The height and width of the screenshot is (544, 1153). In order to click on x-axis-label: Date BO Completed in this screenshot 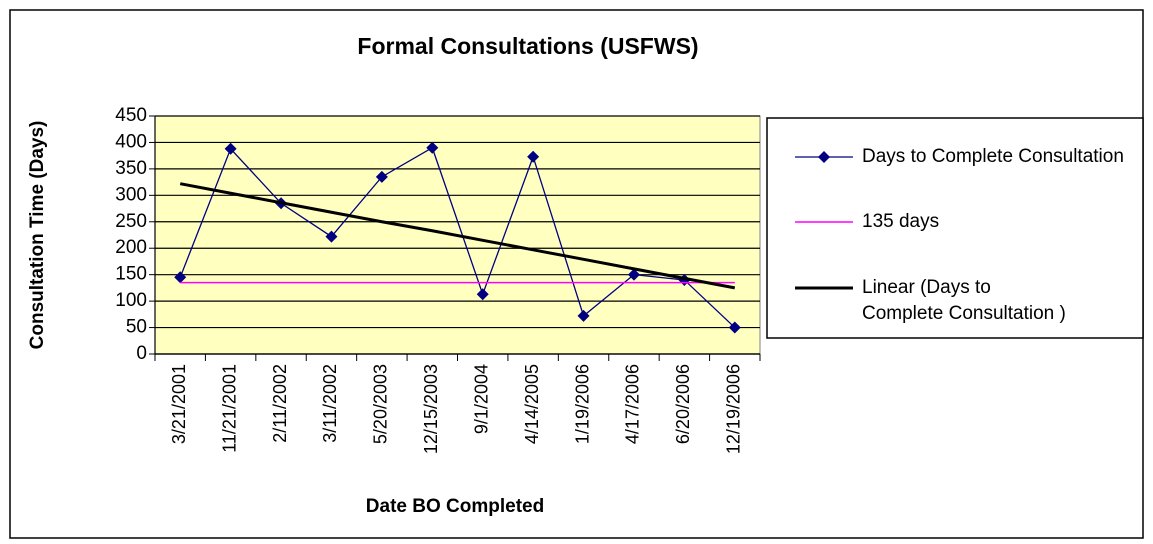, I will do `click(455, 506)`.